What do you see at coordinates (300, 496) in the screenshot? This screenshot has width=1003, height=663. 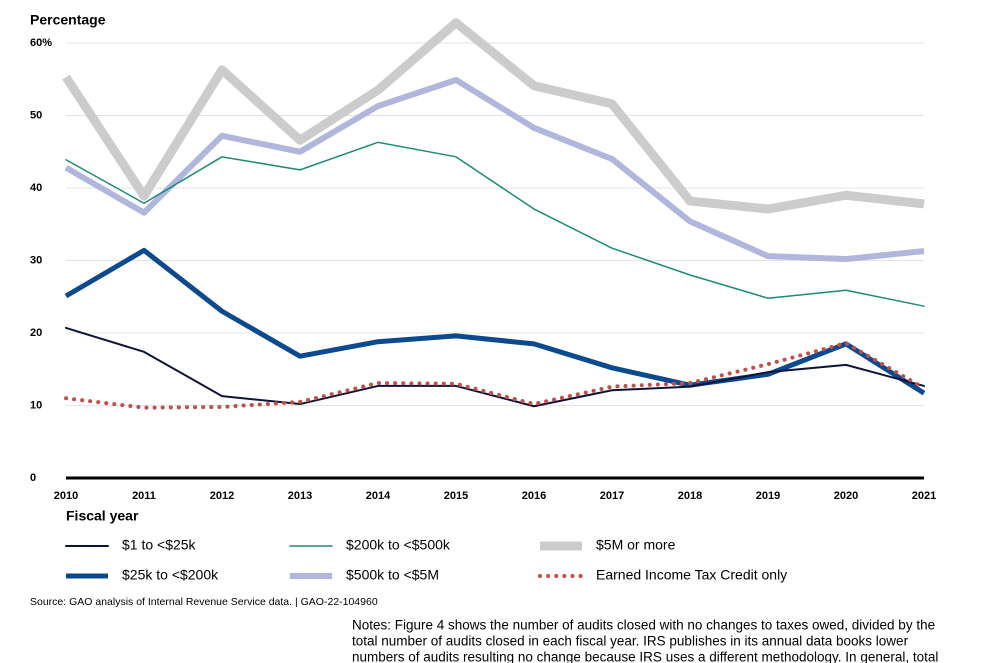 I see `x-tick-label: 2013` at bounding box center [300, 496].